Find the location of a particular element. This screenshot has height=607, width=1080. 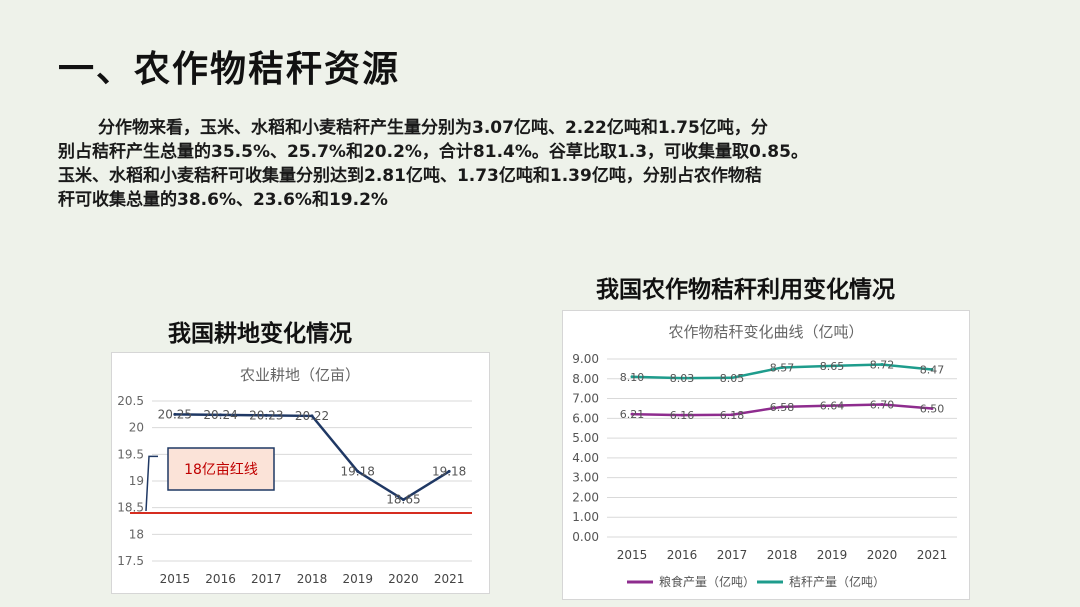

paragraph-line: 秆可收集总量的38.6%、23.6%和19.2% is located at coordinates (223, 200).